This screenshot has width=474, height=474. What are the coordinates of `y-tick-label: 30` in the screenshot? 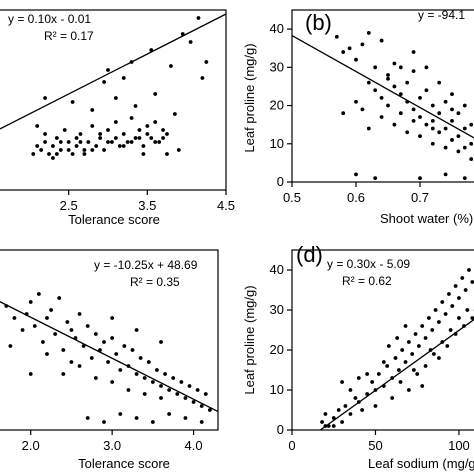 It's located at (277, 66).